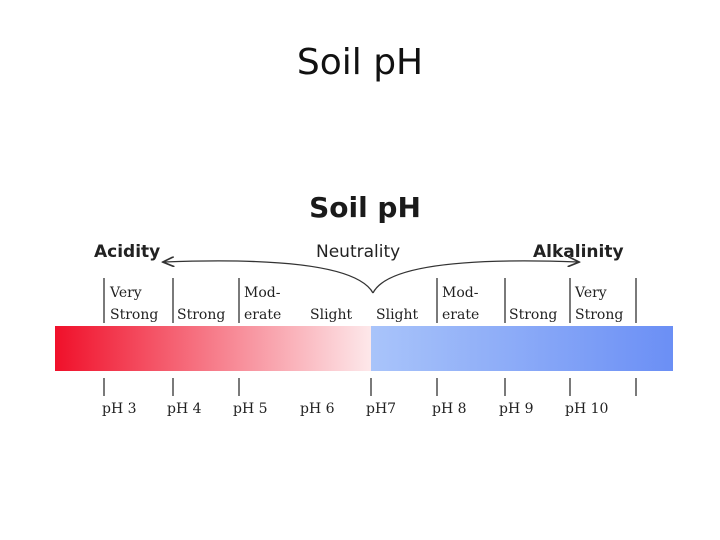 This screenshot has width=720, height=540. I want to click on moderate-alkaline-line2: erate, so click(460, 315).